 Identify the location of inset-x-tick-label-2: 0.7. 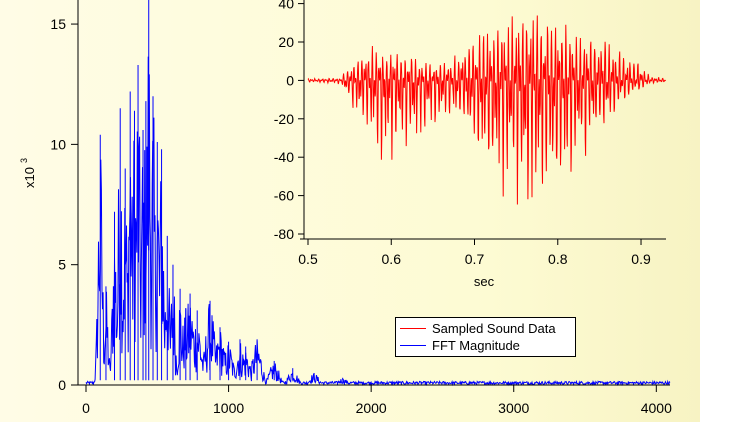
(475, 259).